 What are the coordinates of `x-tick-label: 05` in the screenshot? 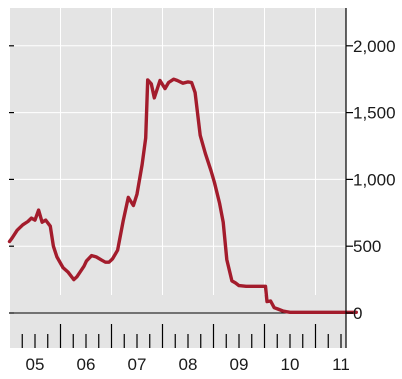 It's located at (35, 364).